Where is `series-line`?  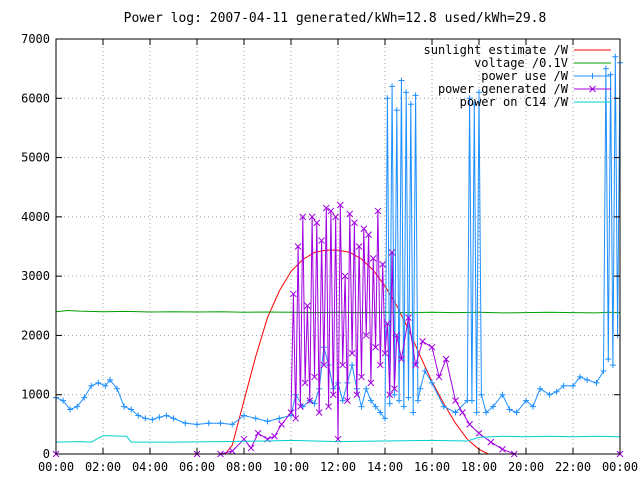 series-line is located at coordinates (338, 439).